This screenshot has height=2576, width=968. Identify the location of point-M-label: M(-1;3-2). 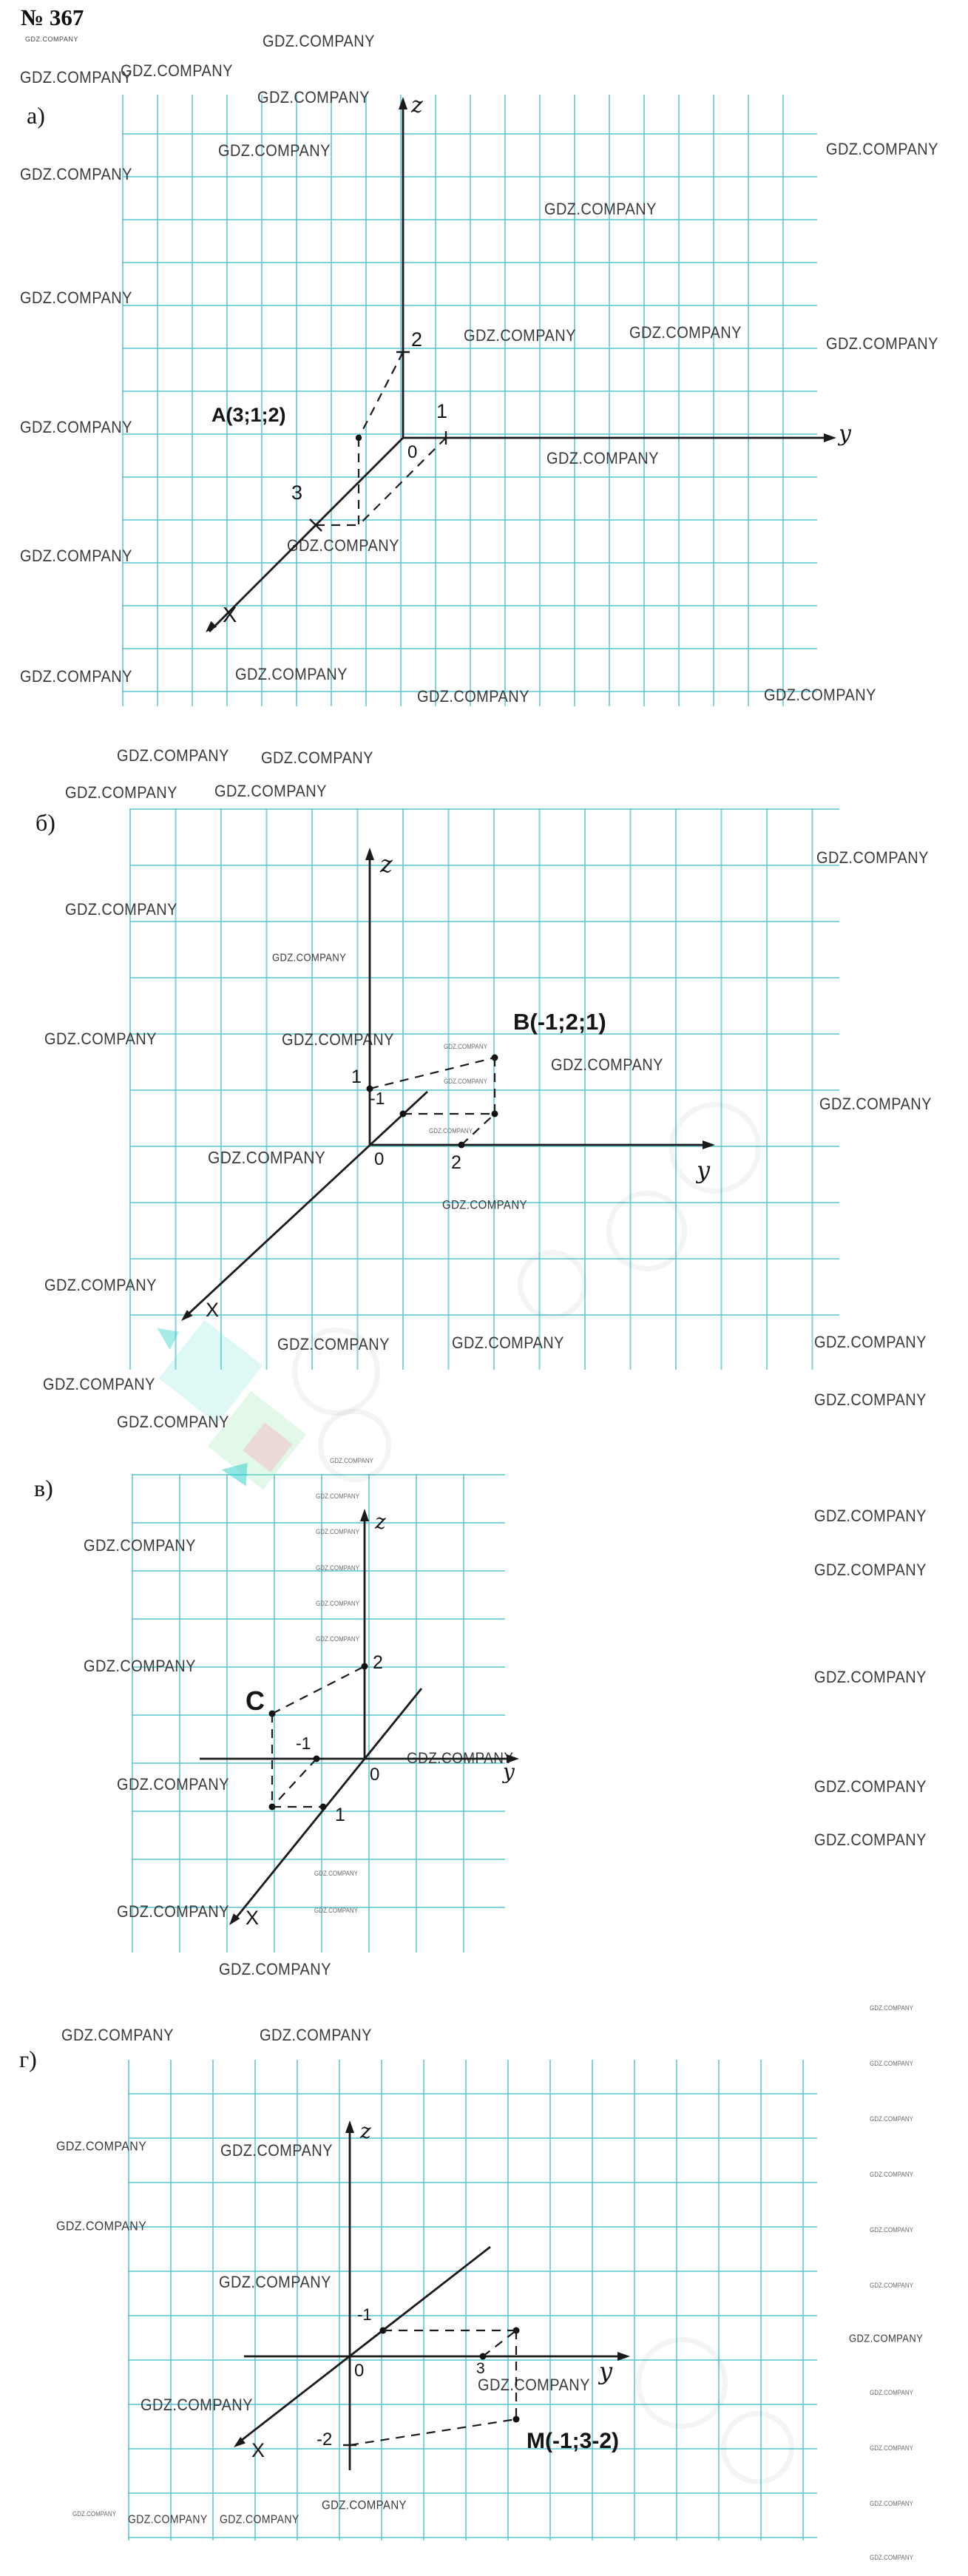
(573, 2441).